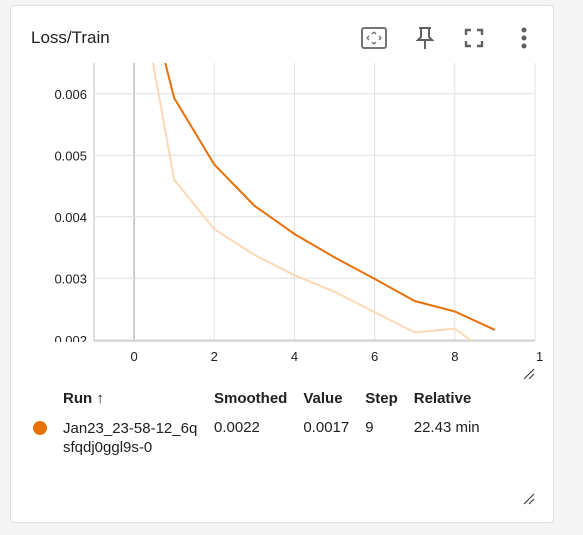 The height and width of the screenshot is (535, 583). What do you see at coordinates (70, 340) in the screenshot?
I see `y-tick-label: 0.002` at bounding box center [70, 340].